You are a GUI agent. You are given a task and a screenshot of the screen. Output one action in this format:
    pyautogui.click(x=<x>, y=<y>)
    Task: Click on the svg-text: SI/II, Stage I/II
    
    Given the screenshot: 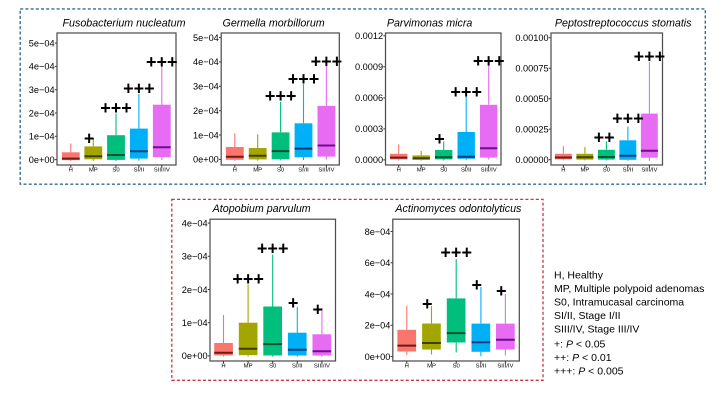 What is the action you would take?
    pyautogui.click(x=587, y=316)
    